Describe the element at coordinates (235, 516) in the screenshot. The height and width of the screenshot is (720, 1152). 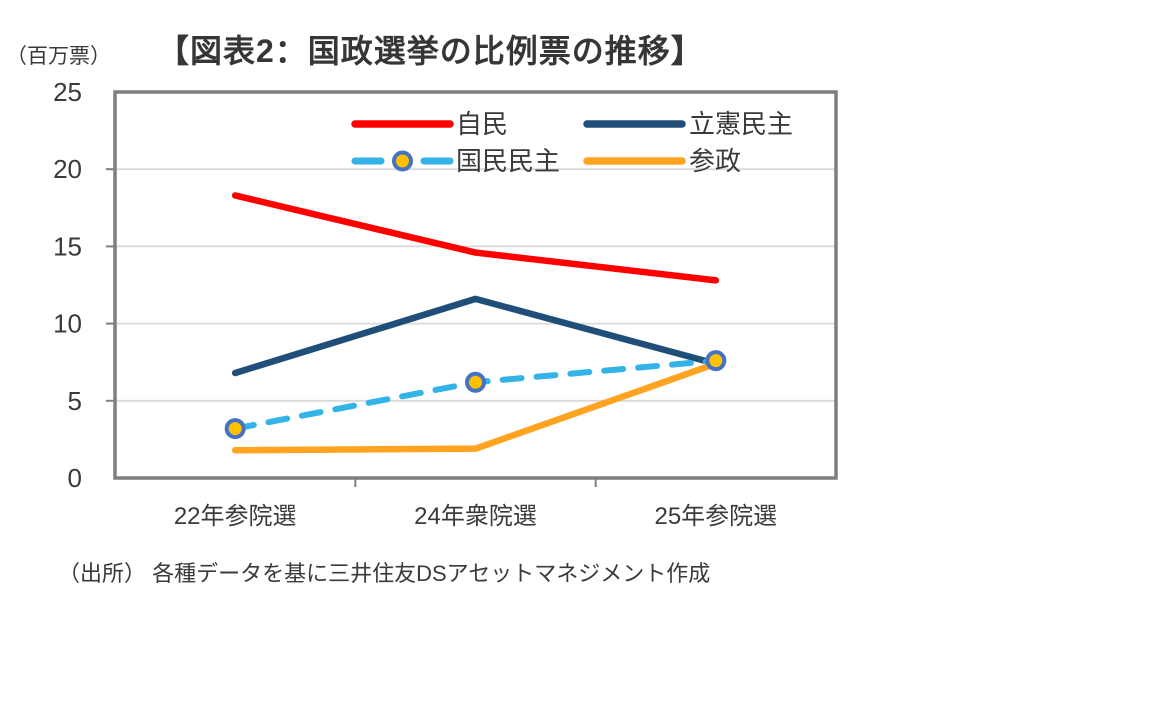
I see `x-axis-label-0: 22年参院選` at that location.